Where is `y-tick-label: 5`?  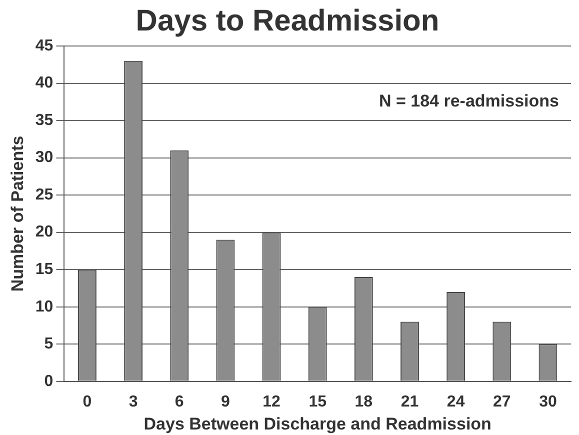 y-tick-label: 5 is located at coordinates (49, 344).